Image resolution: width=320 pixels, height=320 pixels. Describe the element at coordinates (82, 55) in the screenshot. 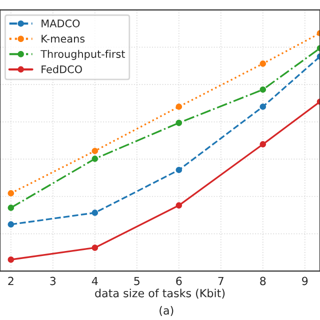

I see `legend-label: Throughput-first` at that location.